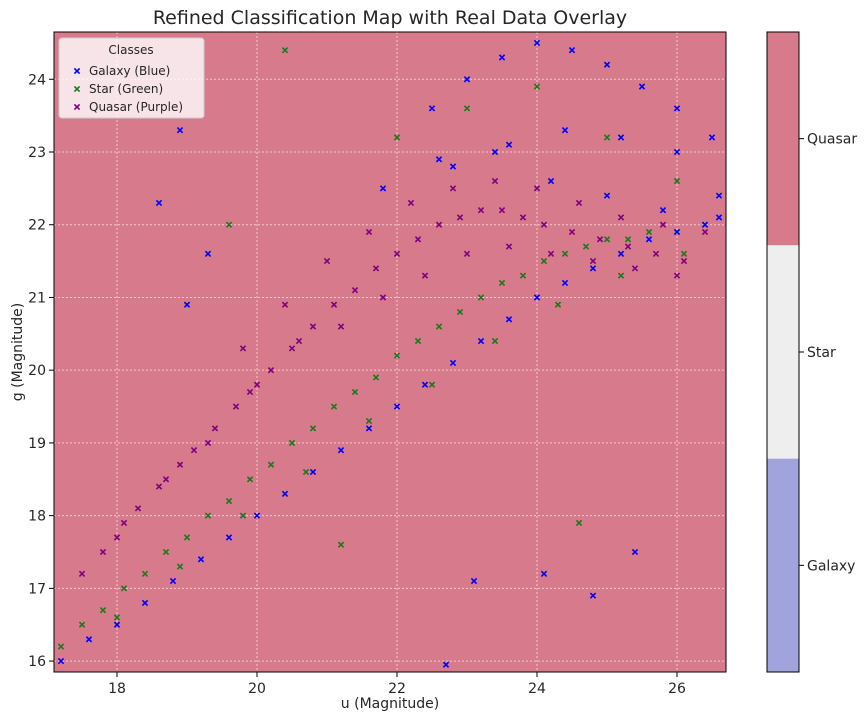  I want to click on legend-box, so click(131, 78).